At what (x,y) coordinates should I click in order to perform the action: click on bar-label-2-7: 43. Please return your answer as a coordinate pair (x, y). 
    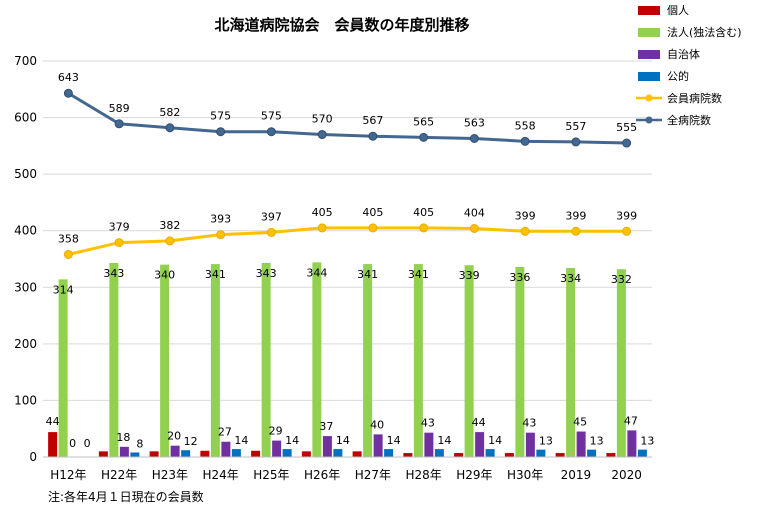
    Looking at the image, I should click on (428, 423).